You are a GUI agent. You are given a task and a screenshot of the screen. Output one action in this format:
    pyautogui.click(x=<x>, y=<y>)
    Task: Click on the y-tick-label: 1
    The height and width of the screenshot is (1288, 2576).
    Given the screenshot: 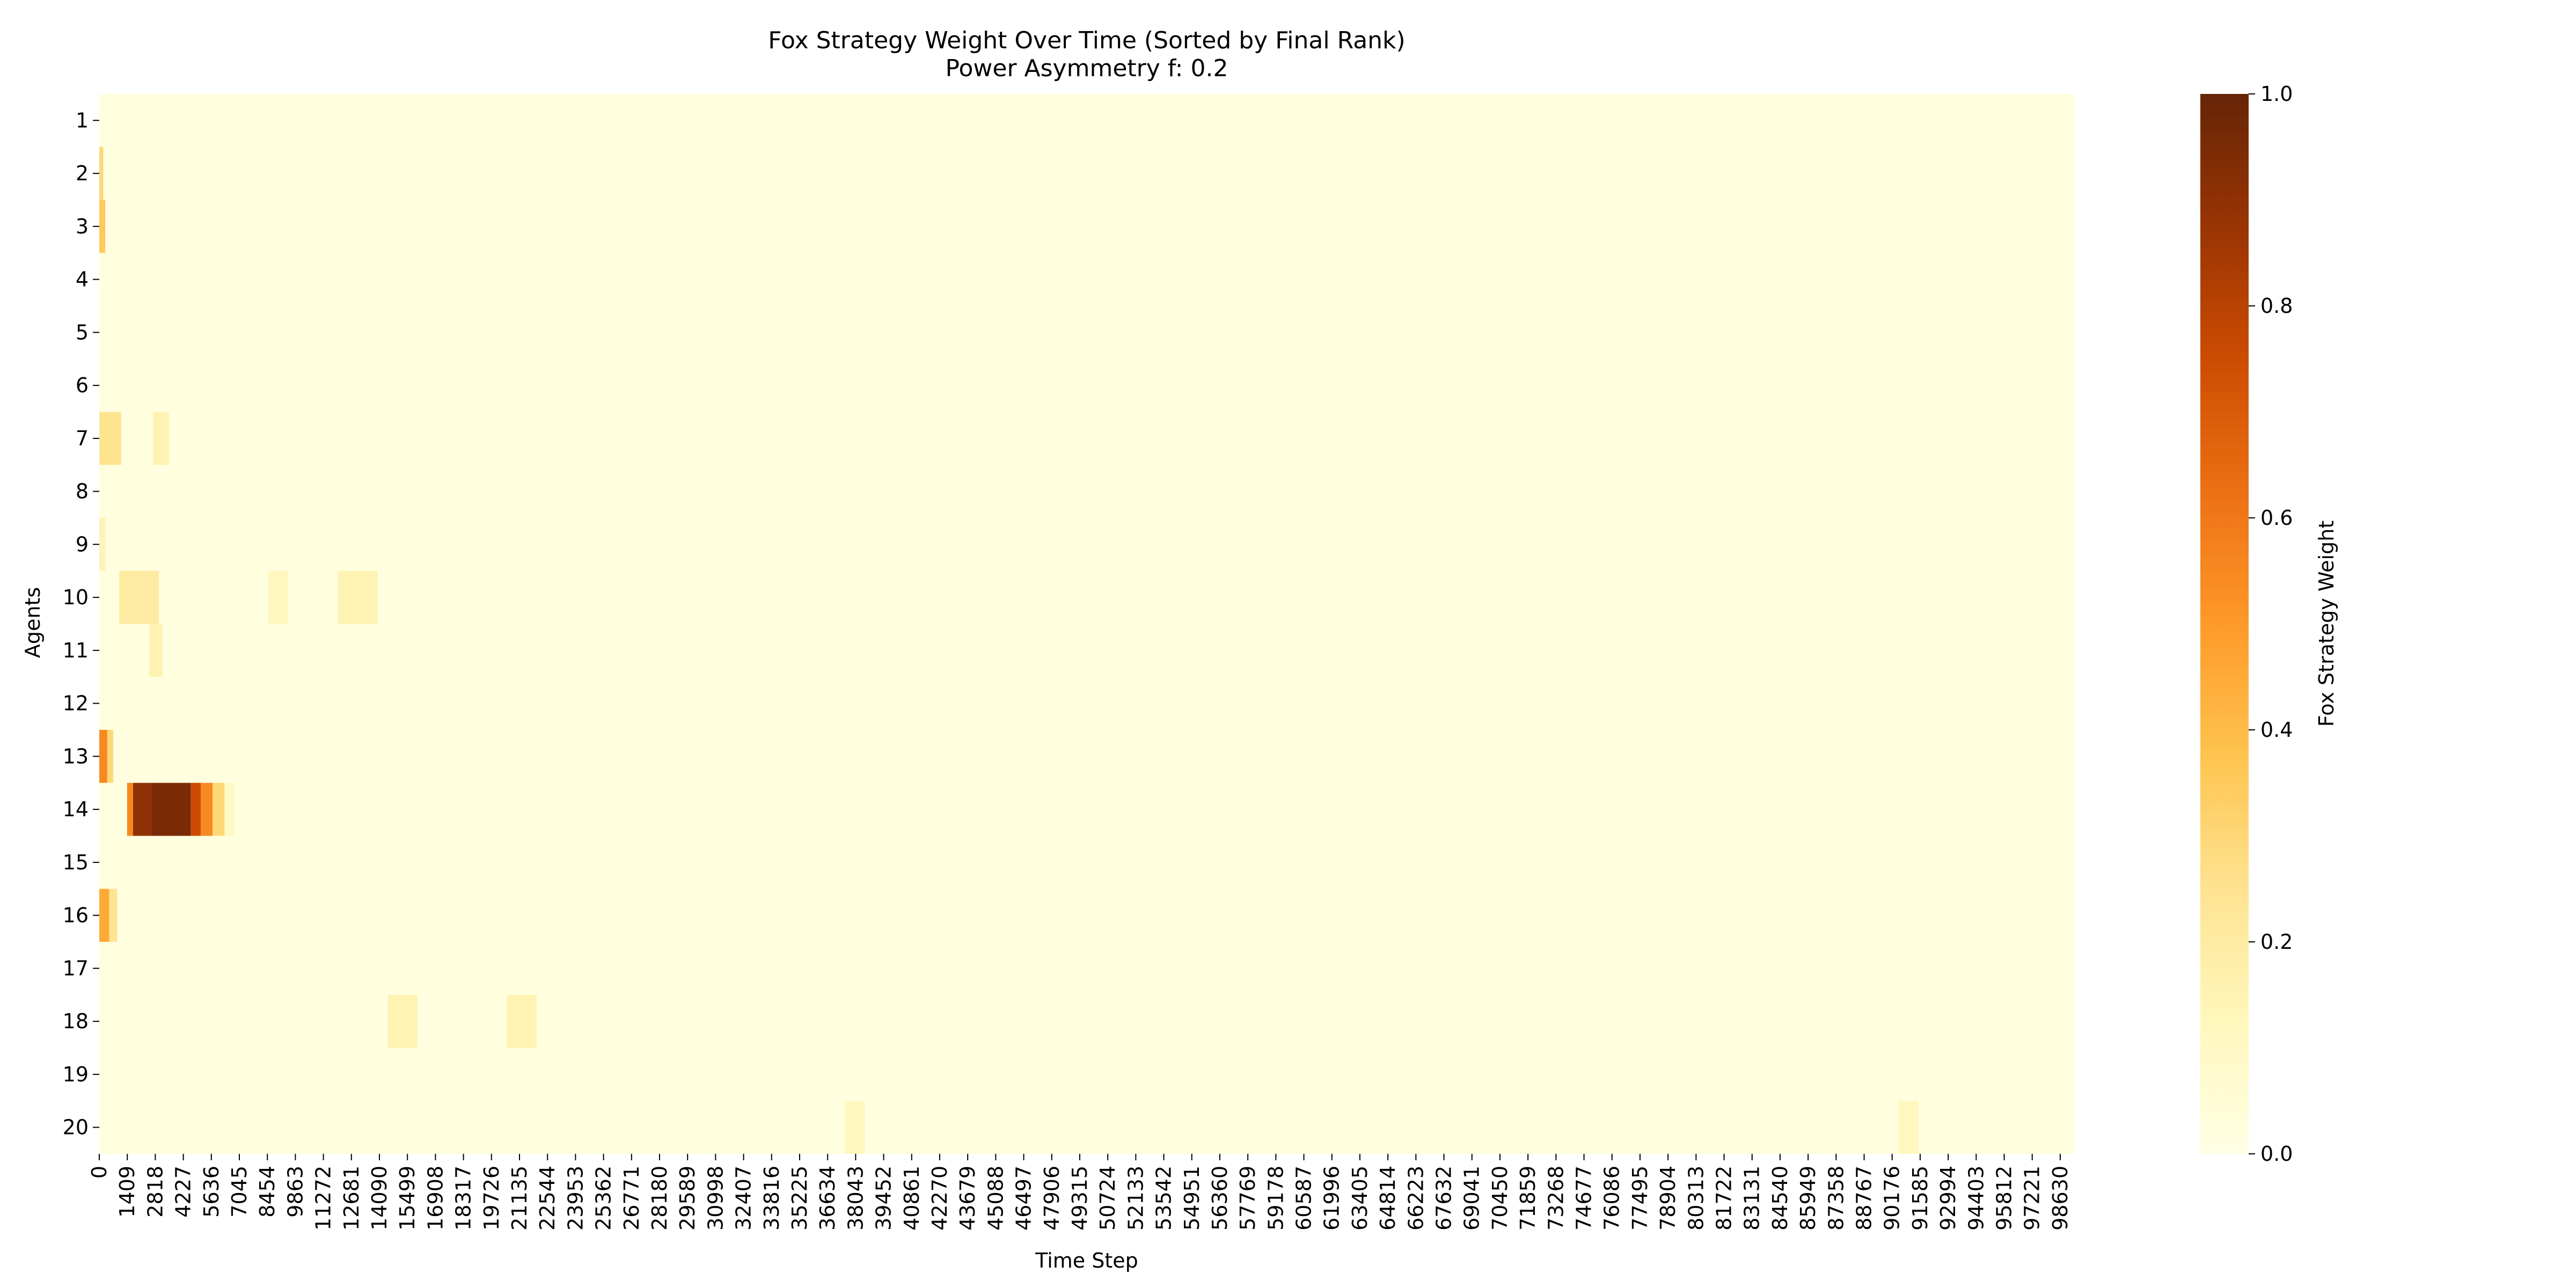 What is the action you would take?
    pyautogui.click(x=82, y=120)
    